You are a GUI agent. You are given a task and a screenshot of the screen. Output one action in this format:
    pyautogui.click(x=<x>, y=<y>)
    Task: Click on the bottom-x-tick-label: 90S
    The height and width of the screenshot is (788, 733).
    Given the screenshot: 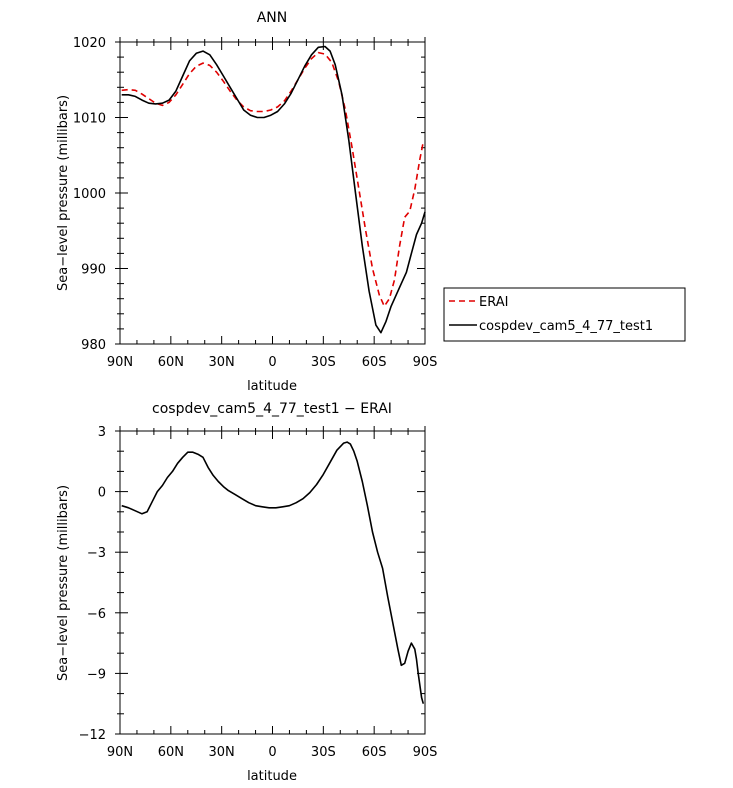 What is the action you would take?
    pyautogui.click(x=425, y=752)
    